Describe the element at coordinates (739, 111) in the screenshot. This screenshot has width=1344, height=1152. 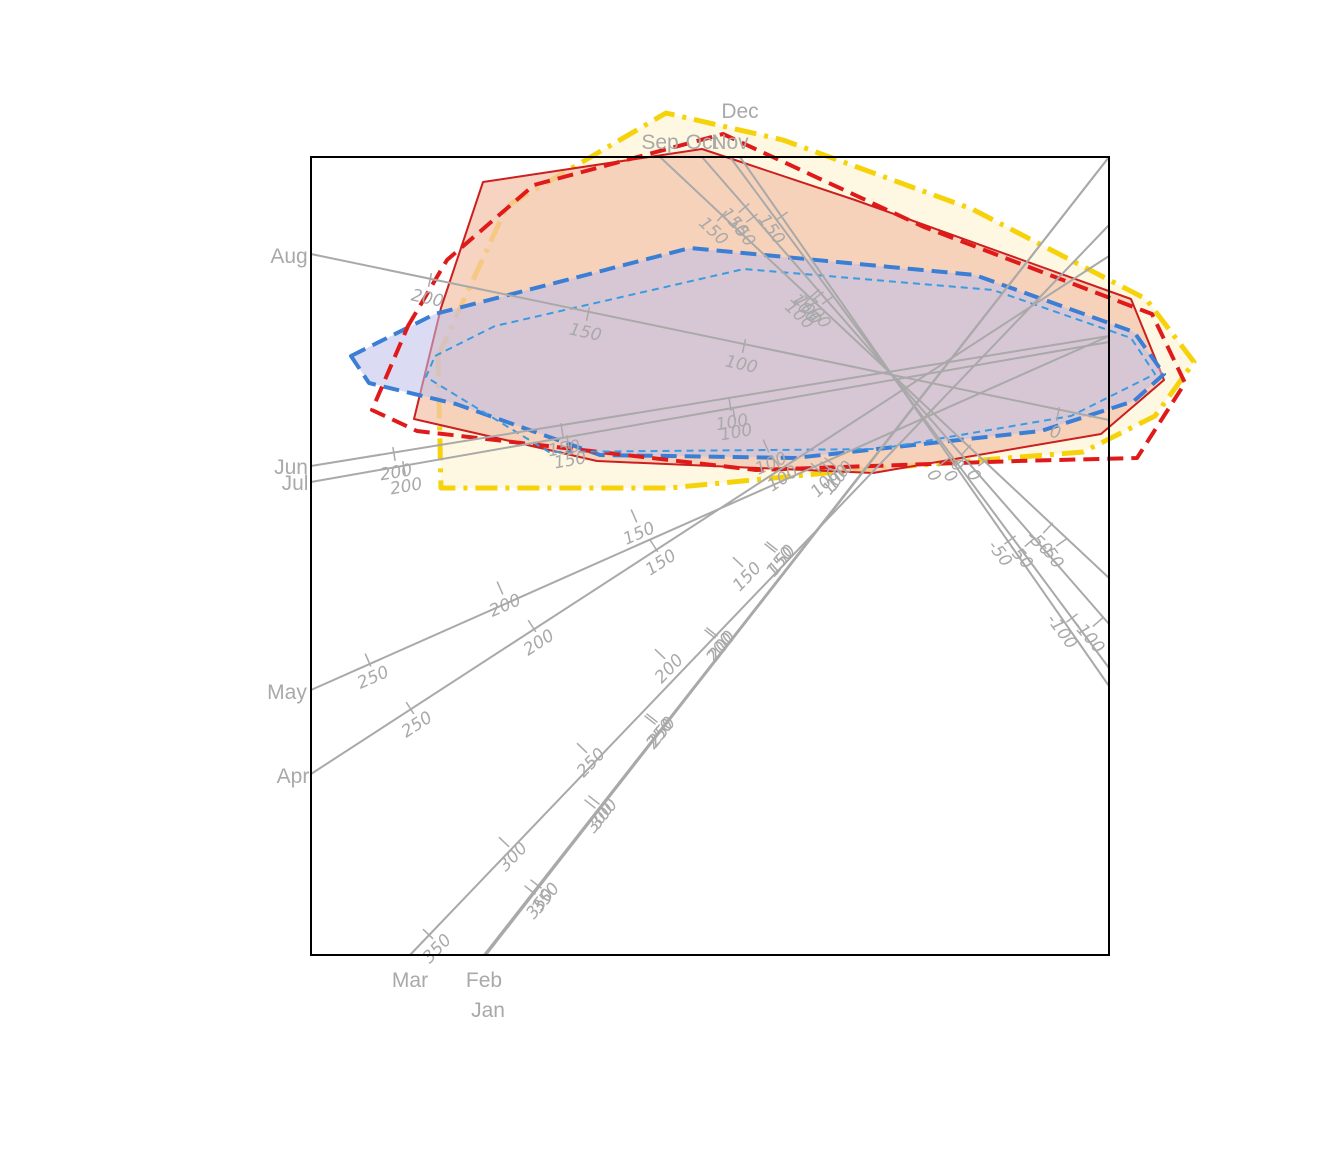
I see `axis-name-dec: Dec` at that location.